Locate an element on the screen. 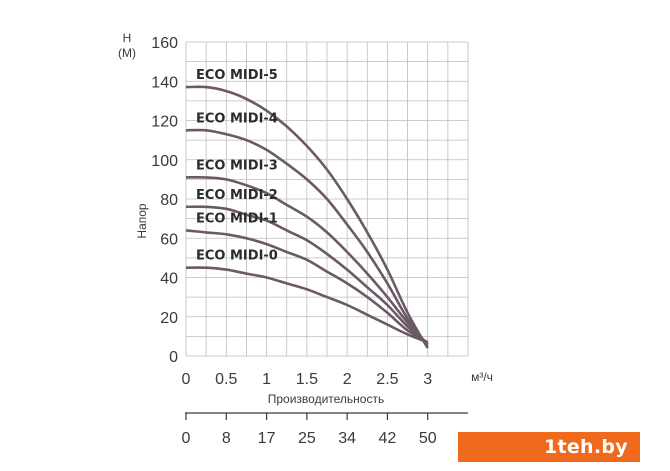  secondary-x-tick-label: 50 is located at coordinates (428, 438).